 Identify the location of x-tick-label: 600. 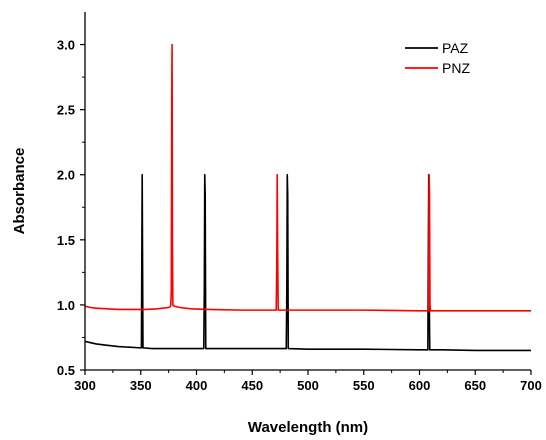
(420, 385).